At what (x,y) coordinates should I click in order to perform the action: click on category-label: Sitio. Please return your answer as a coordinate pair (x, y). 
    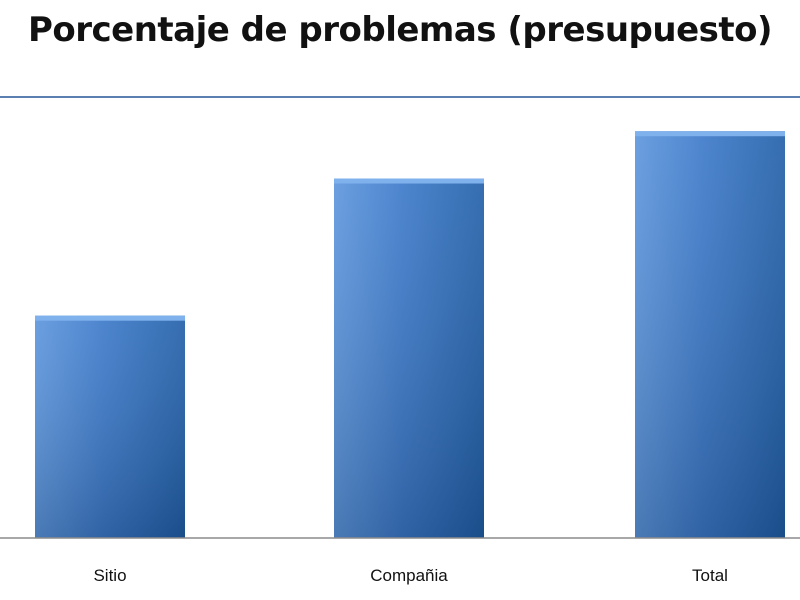
    Looking at the image, I should click on (109, 575).